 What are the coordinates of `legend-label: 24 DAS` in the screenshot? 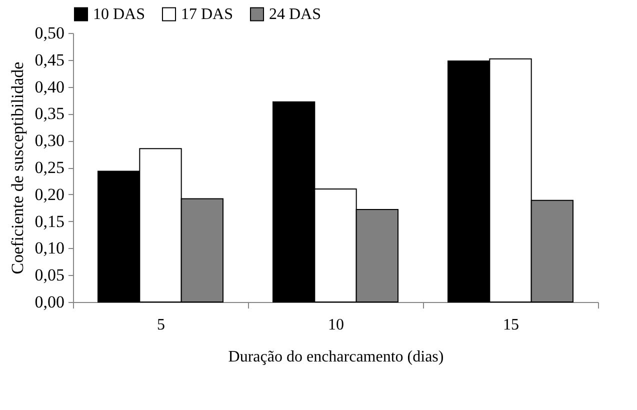 It's located at (295, 15).